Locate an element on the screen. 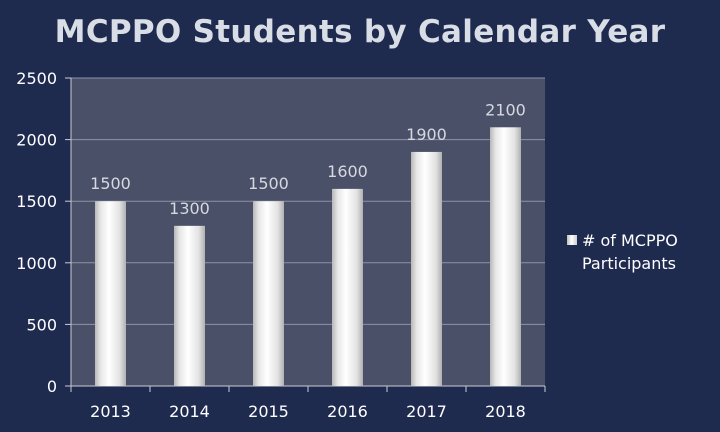 This screenshot has height=432, width=720. x-tick-label-2013: 2013 is located at coordinates (110, 411).